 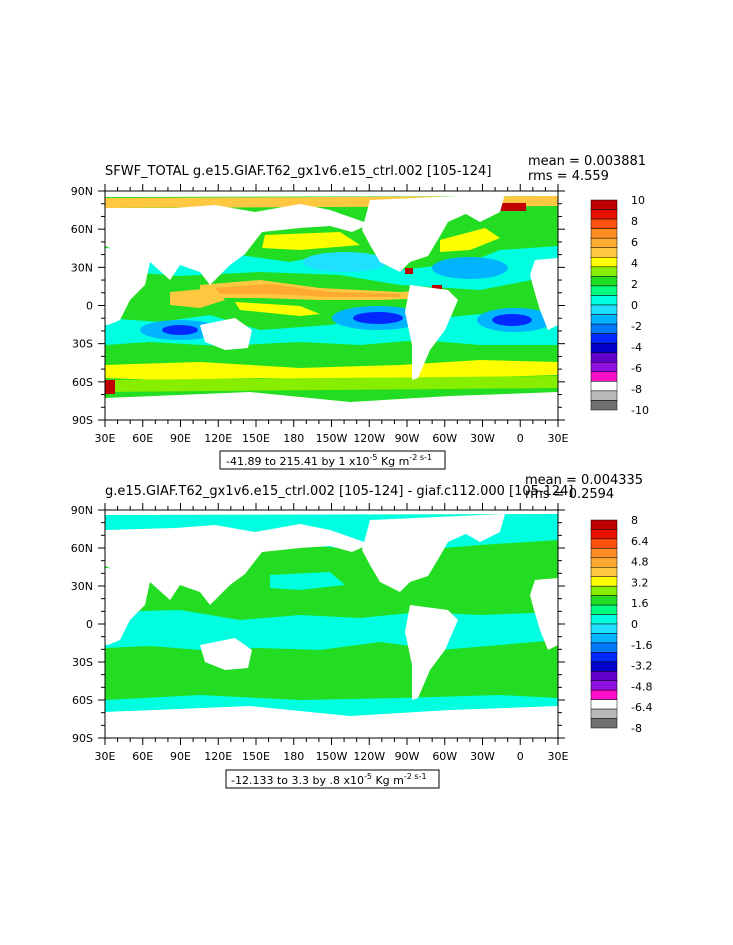 I want to click on panel-2-map, so click(x=331, y=624).